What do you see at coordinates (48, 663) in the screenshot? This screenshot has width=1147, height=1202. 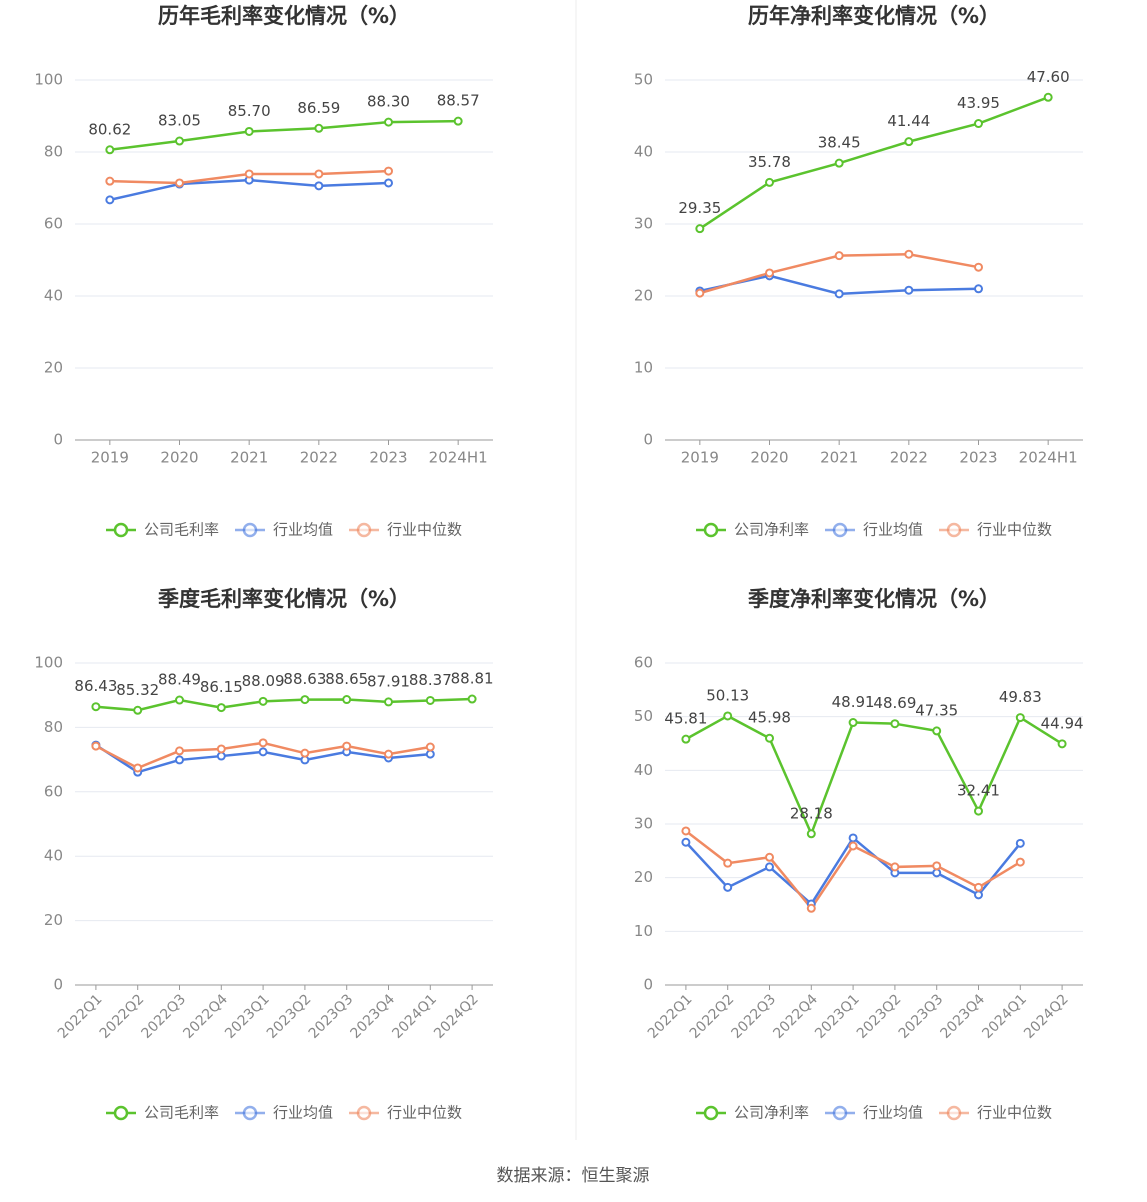 I see `y-tick-label: 100` at bounding box center [48, 663].